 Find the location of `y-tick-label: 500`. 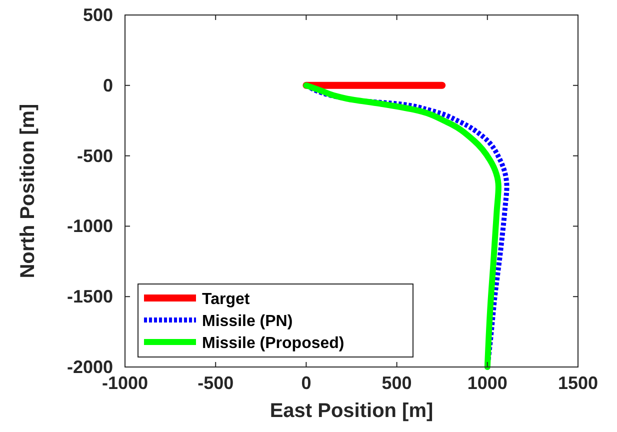

y-tick-label: 500 is located at coordinates (97, 15).